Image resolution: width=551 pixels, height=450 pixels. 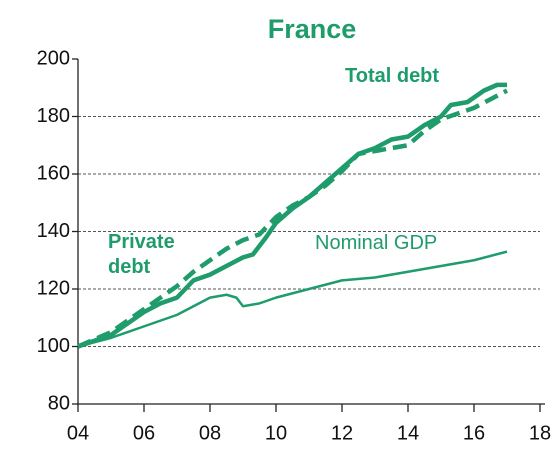 I want to click on series-label: Private debt, so click(x=141, y=254).